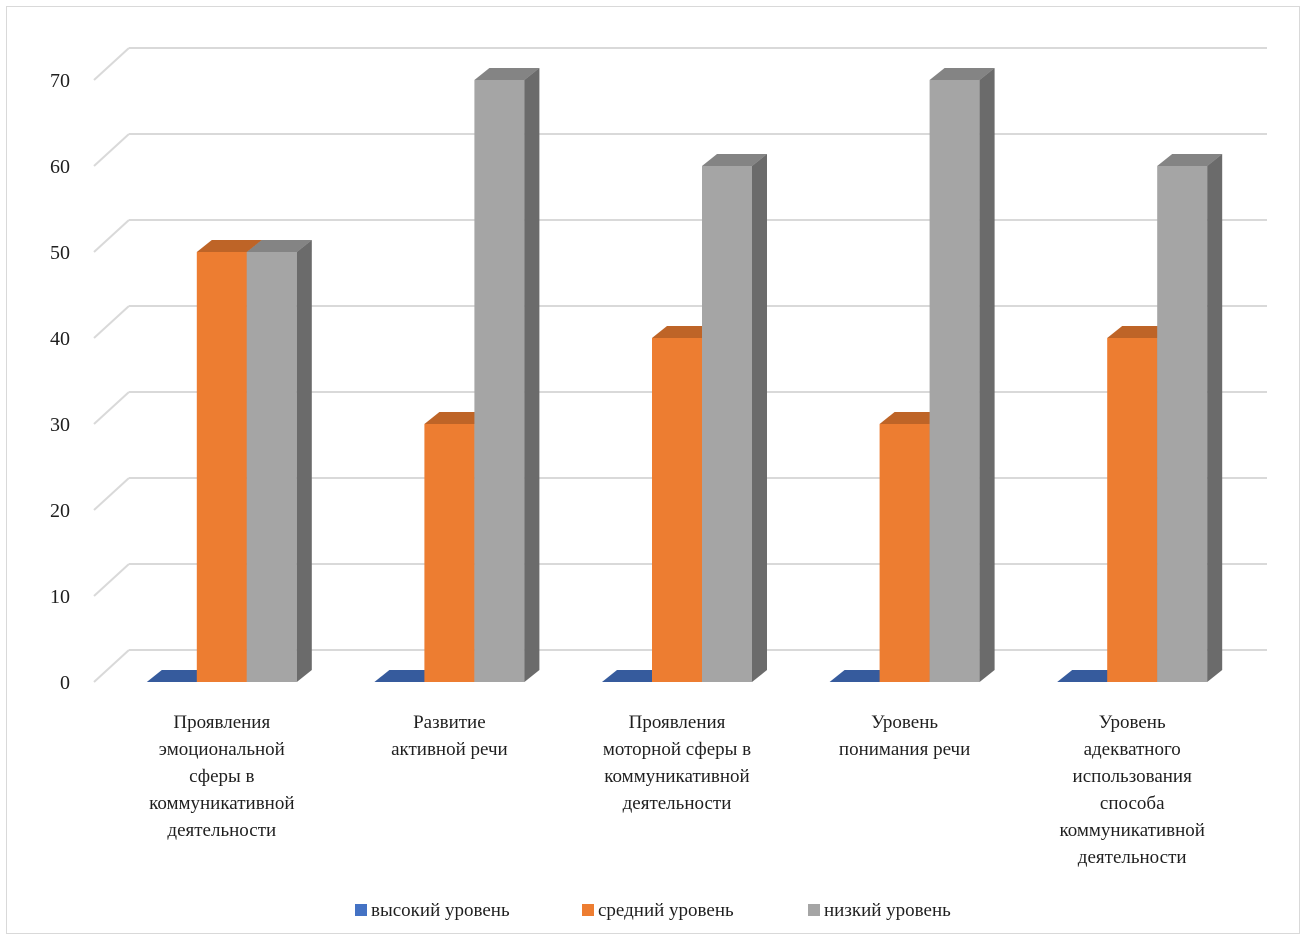 Image resolution: width=1307 pixels, height=940 pixels. Describe the element at coordinates (65, 683) in the screenshot. I see `y-tick-label: 0` at that location.